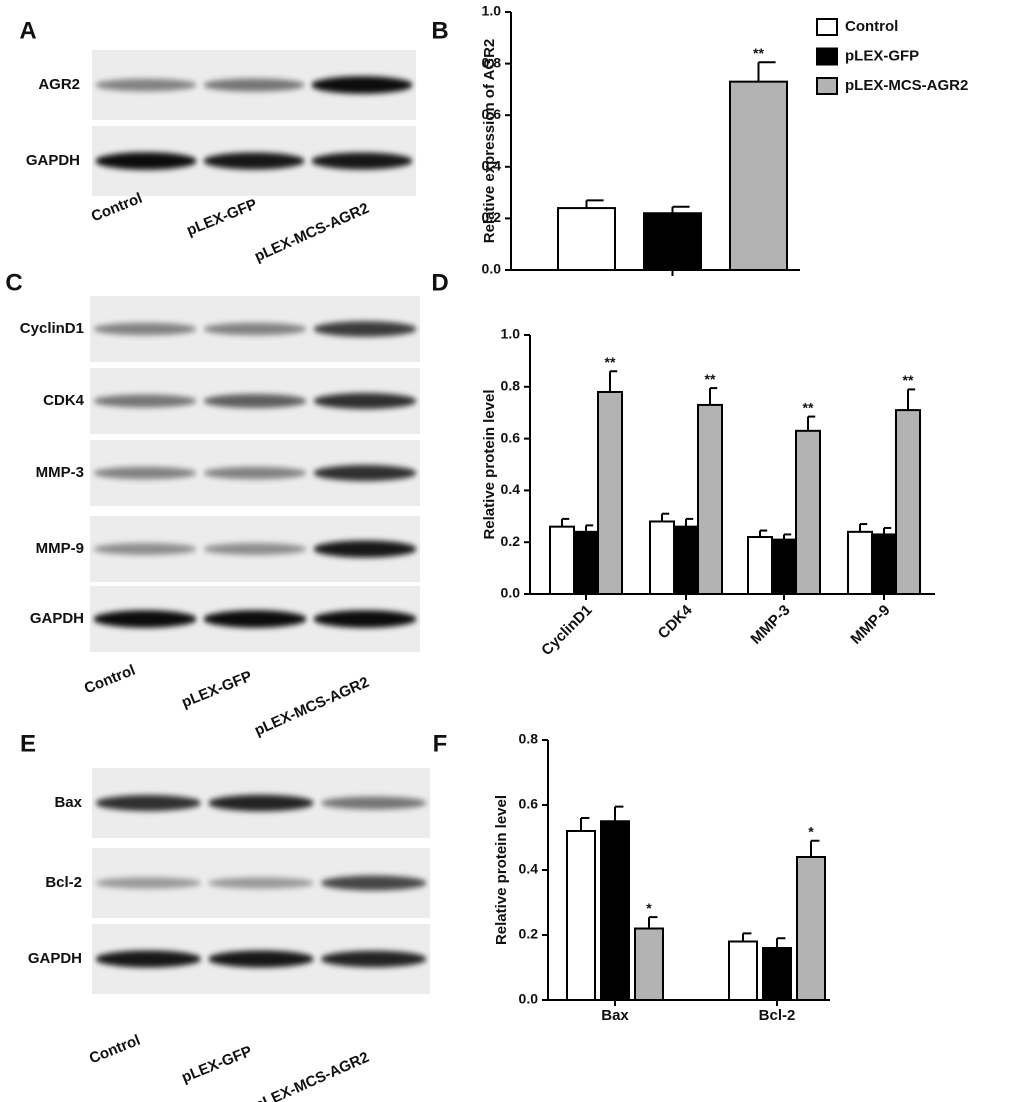 This screenshot has height=1102, width=1020. Describe the element at coordinates (52, 328) in the screenshot. I see `row-label: CyclinD1` at that location.